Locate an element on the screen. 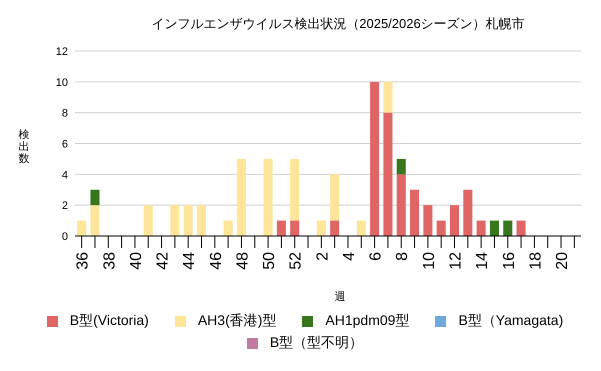 The width and height of the screenshot is (601, 371). x-tick-label: 52 is located at coordinates (296, 261).